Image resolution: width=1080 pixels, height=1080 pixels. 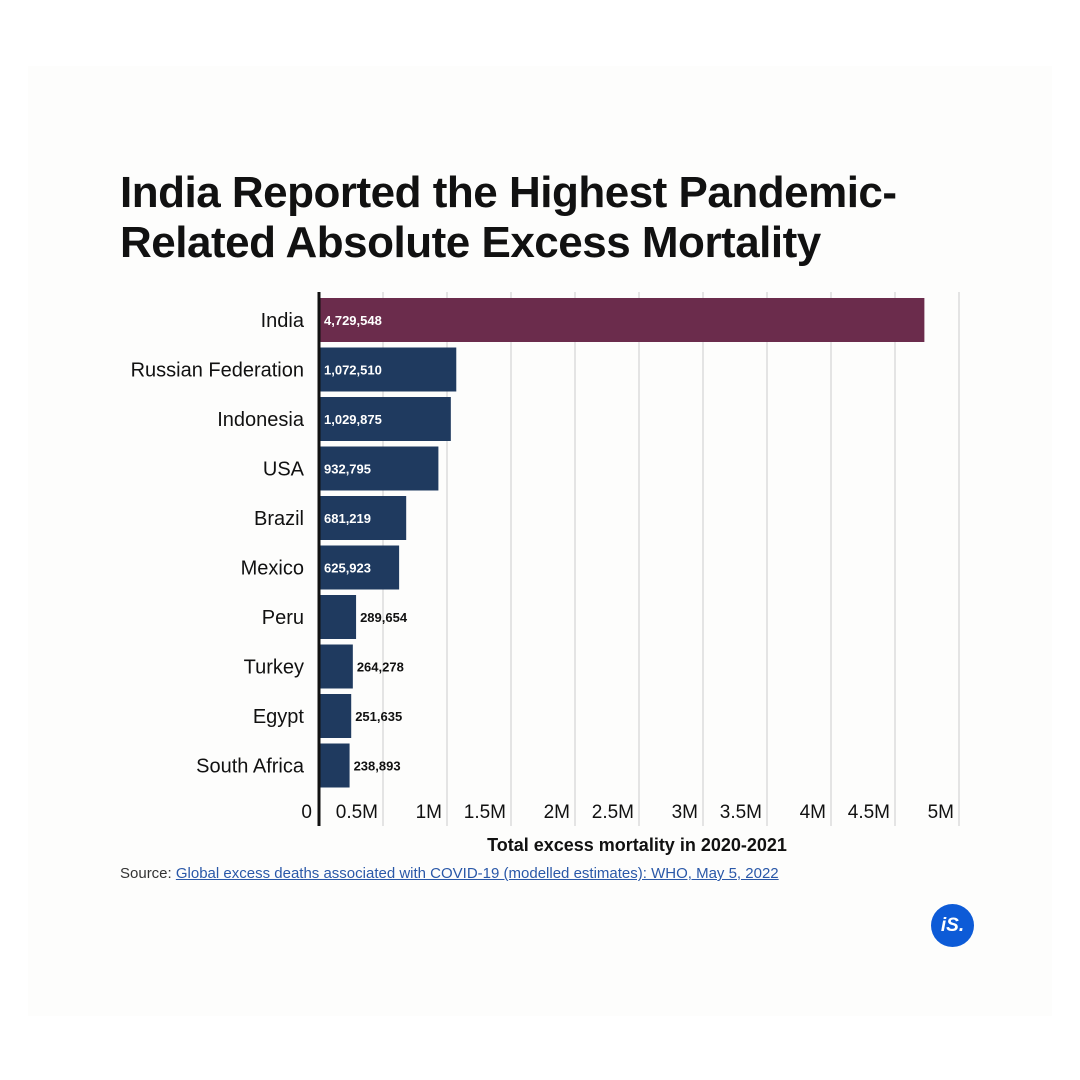 I want to click on category-label: Indonesia, so click(x=261, y=420).